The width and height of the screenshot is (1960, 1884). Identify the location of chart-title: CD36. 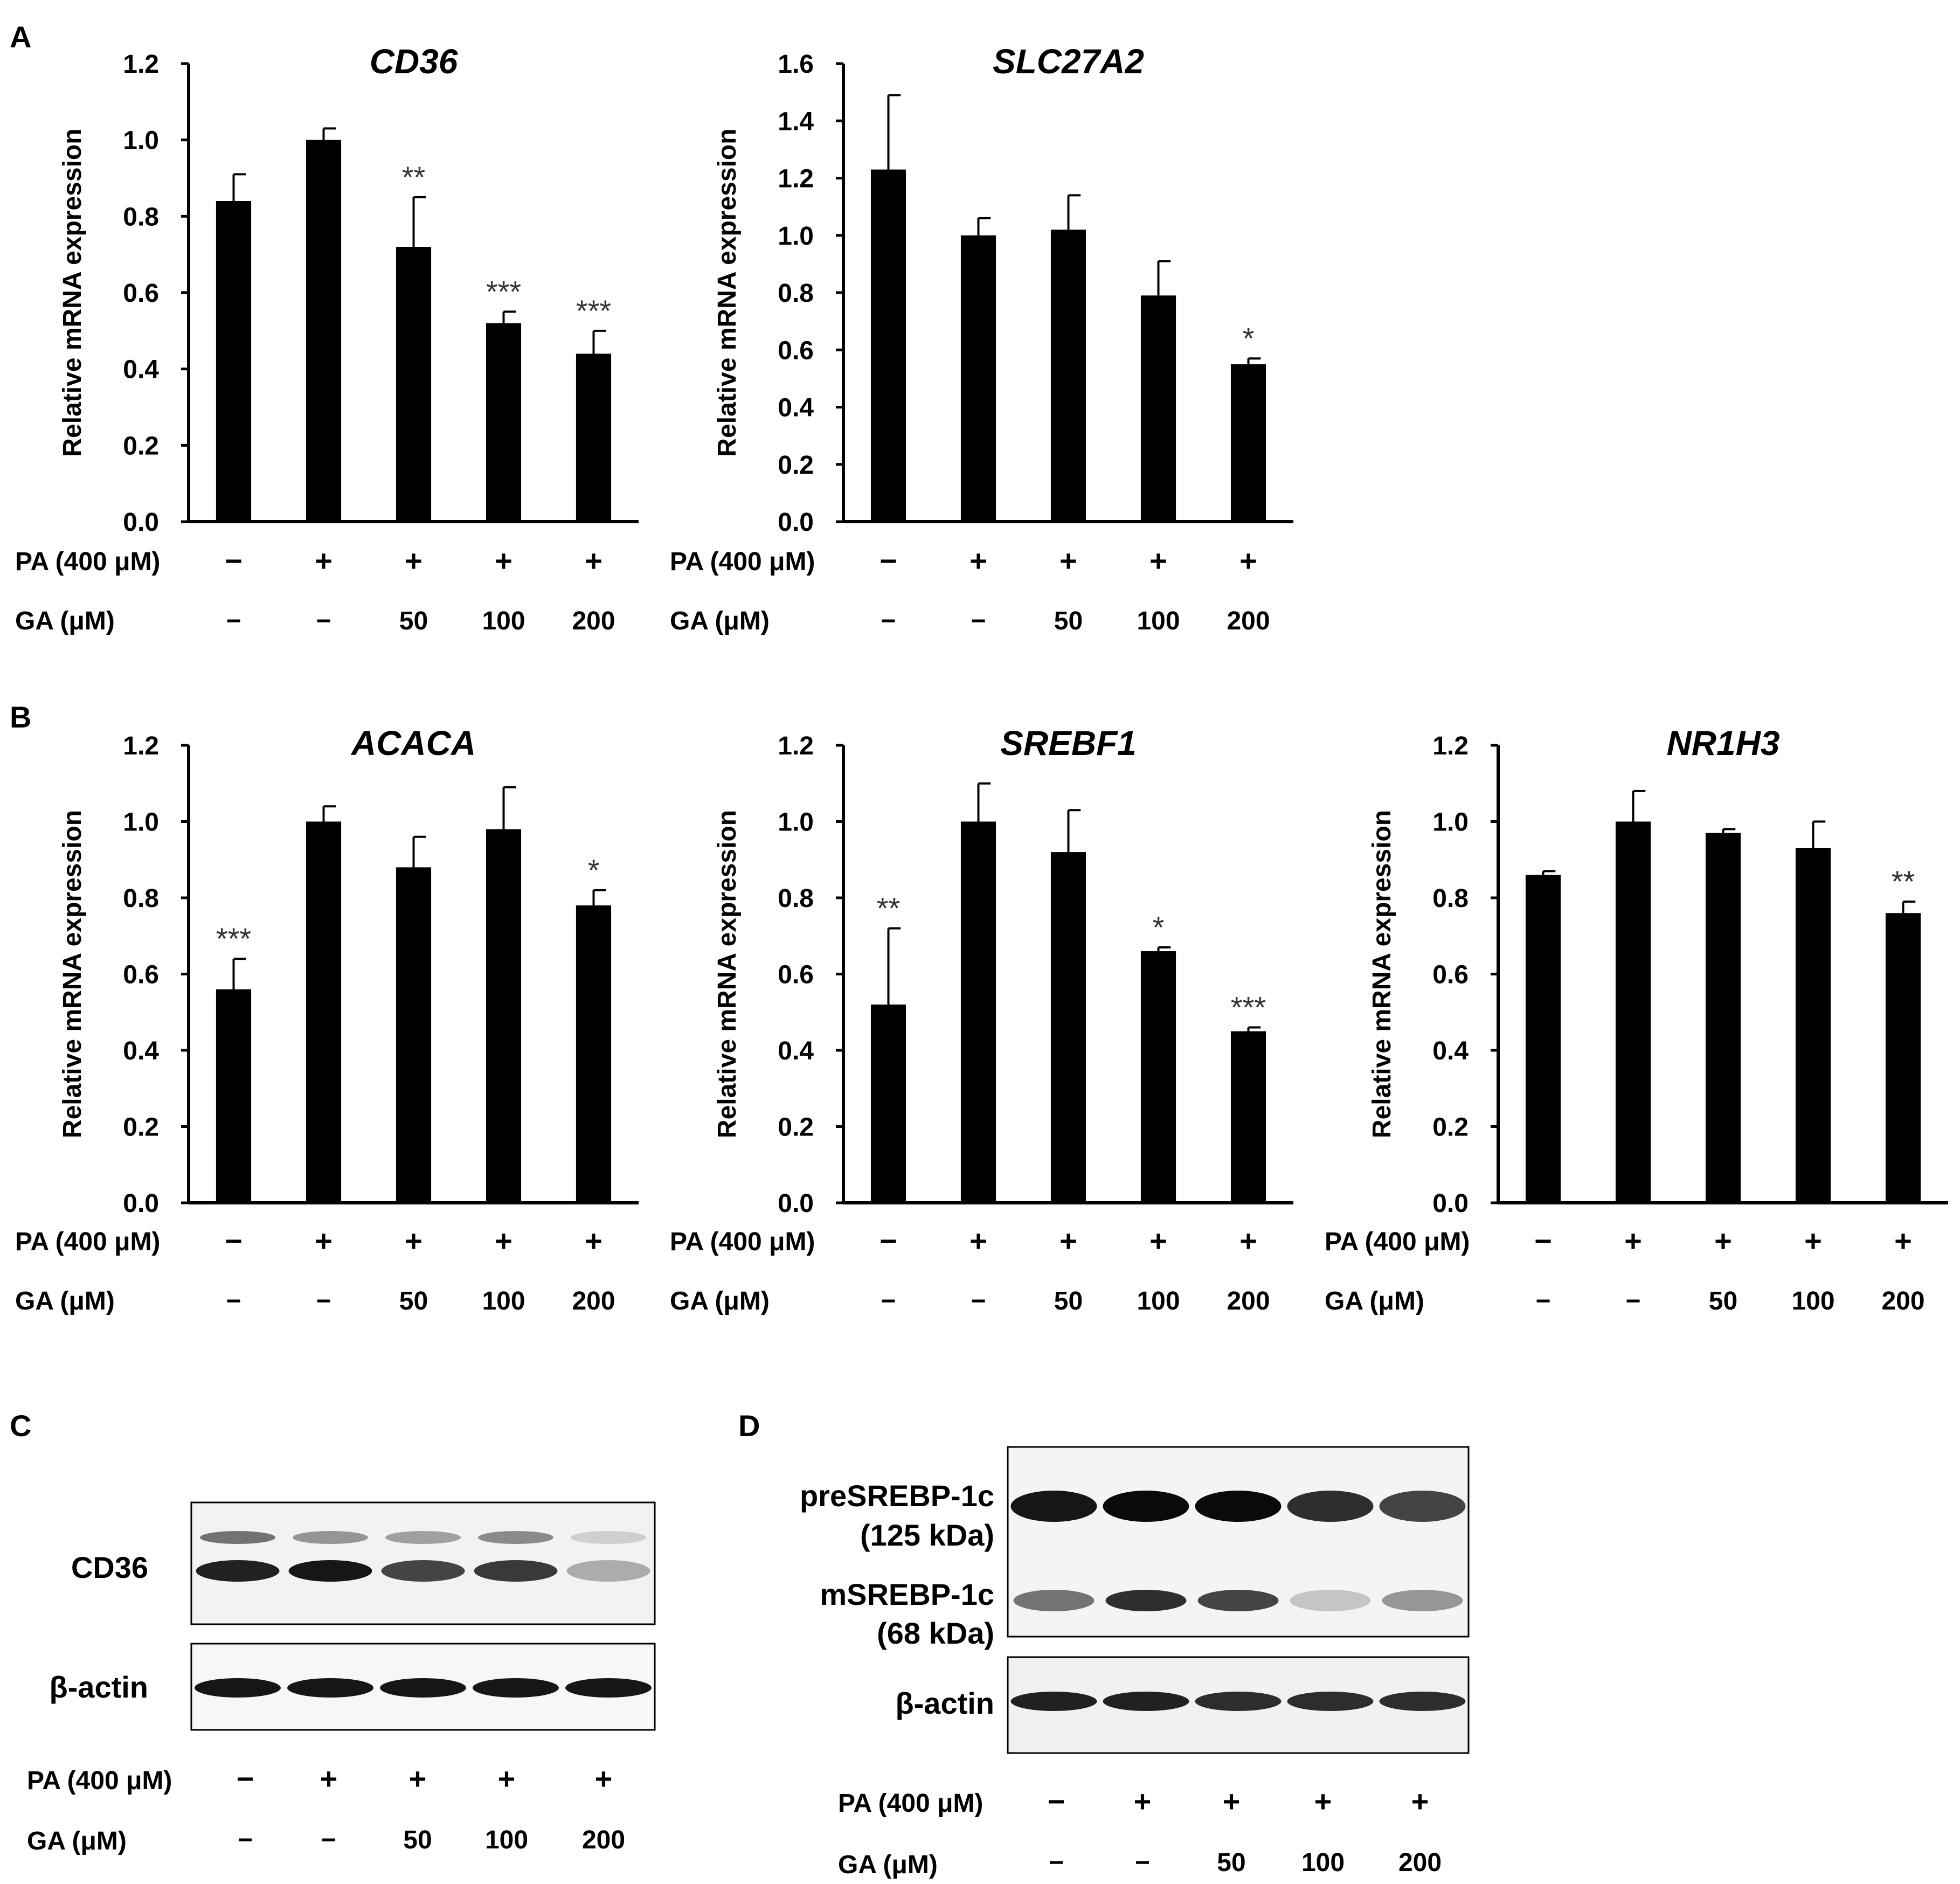
(414, 61).